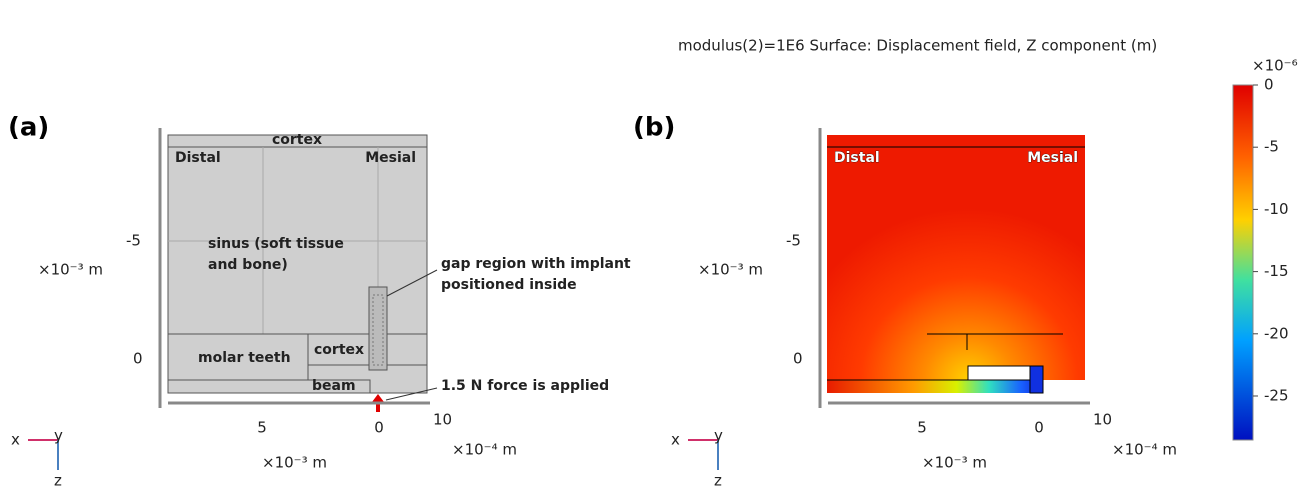  Describe the element at coordinates (935, 386) in the screenshot. I see `beam-field` at that location.